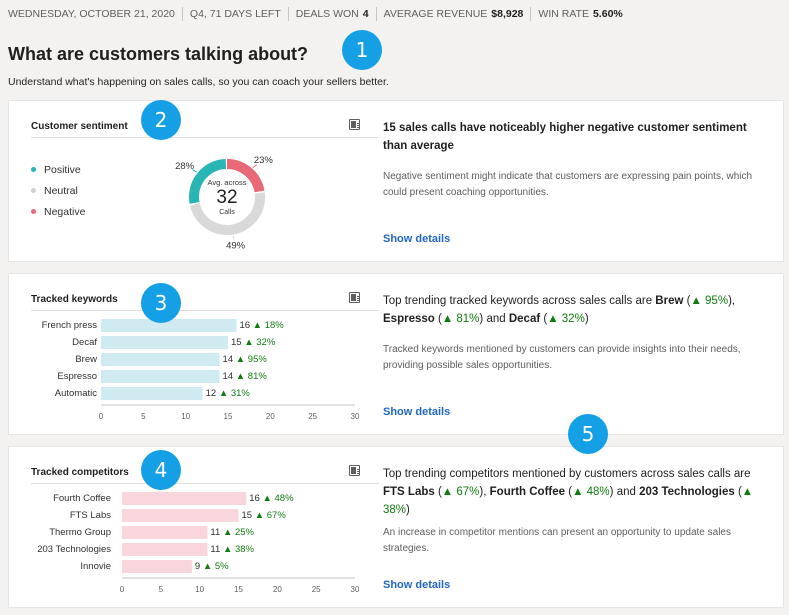 This screenshot has height=615, width=789. Describe the element at coordinates (709, 301) in the screenshot. I see `trend-up: ▲ 95%` at that location.